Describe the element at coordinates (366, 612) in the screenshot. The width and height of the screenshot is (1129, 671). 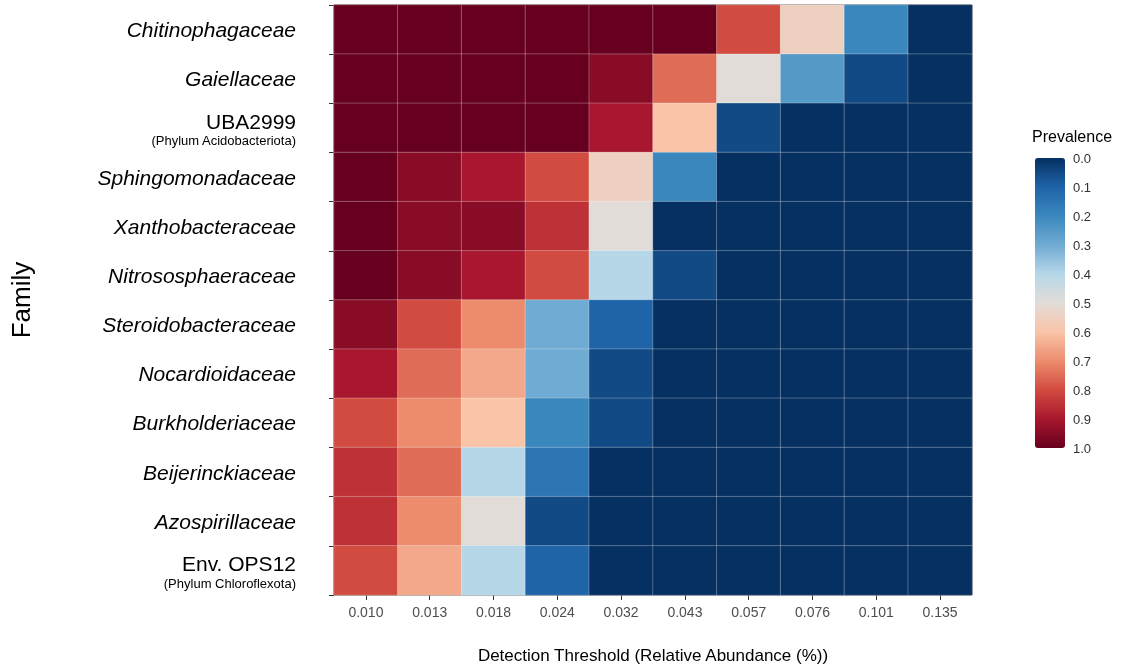
I see `x-tick-label: 0.010` at that location.